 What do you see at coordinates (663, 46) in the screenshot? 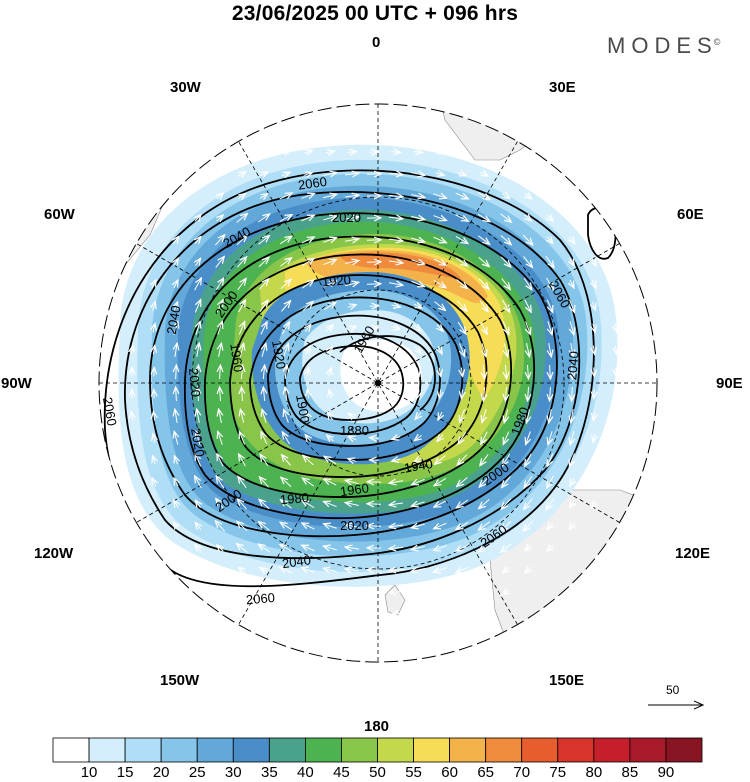
I see `brand-logo: MODES©` at bounding box center [663, 46].